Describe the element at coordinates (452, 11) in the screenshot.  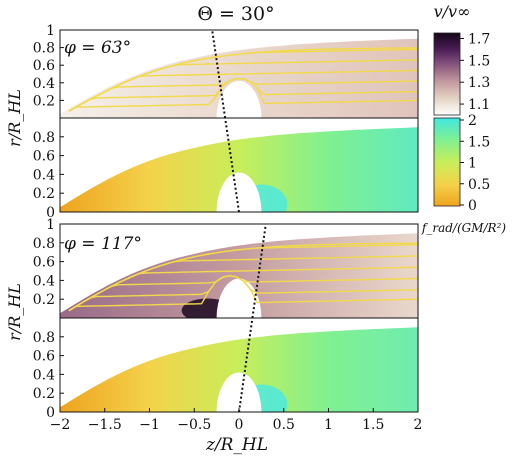
I see `colorbar-velocity-label: v/v∞` at that location.